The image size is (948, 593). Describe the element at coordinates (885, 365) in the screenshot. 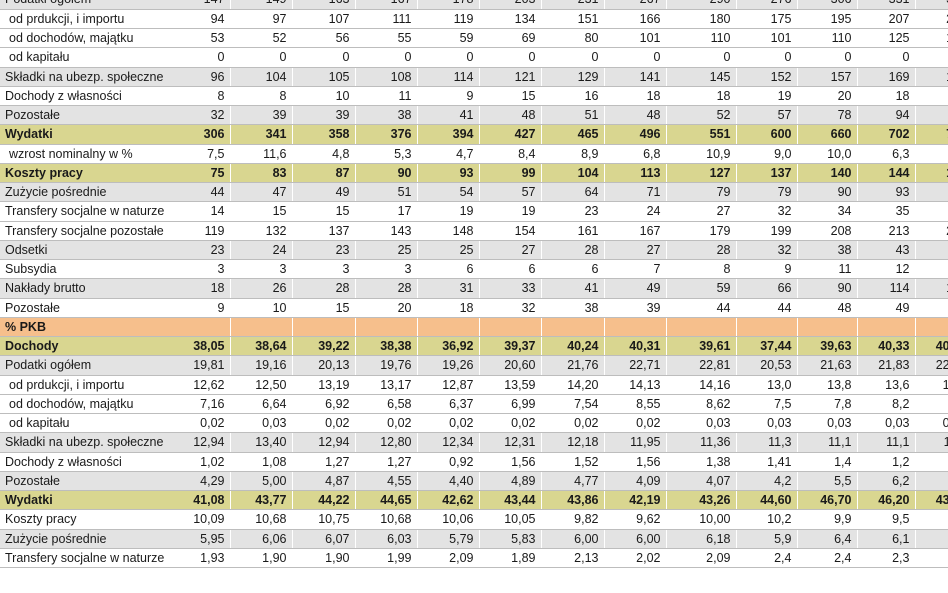

I see `table-cell: 21,83` at that location.